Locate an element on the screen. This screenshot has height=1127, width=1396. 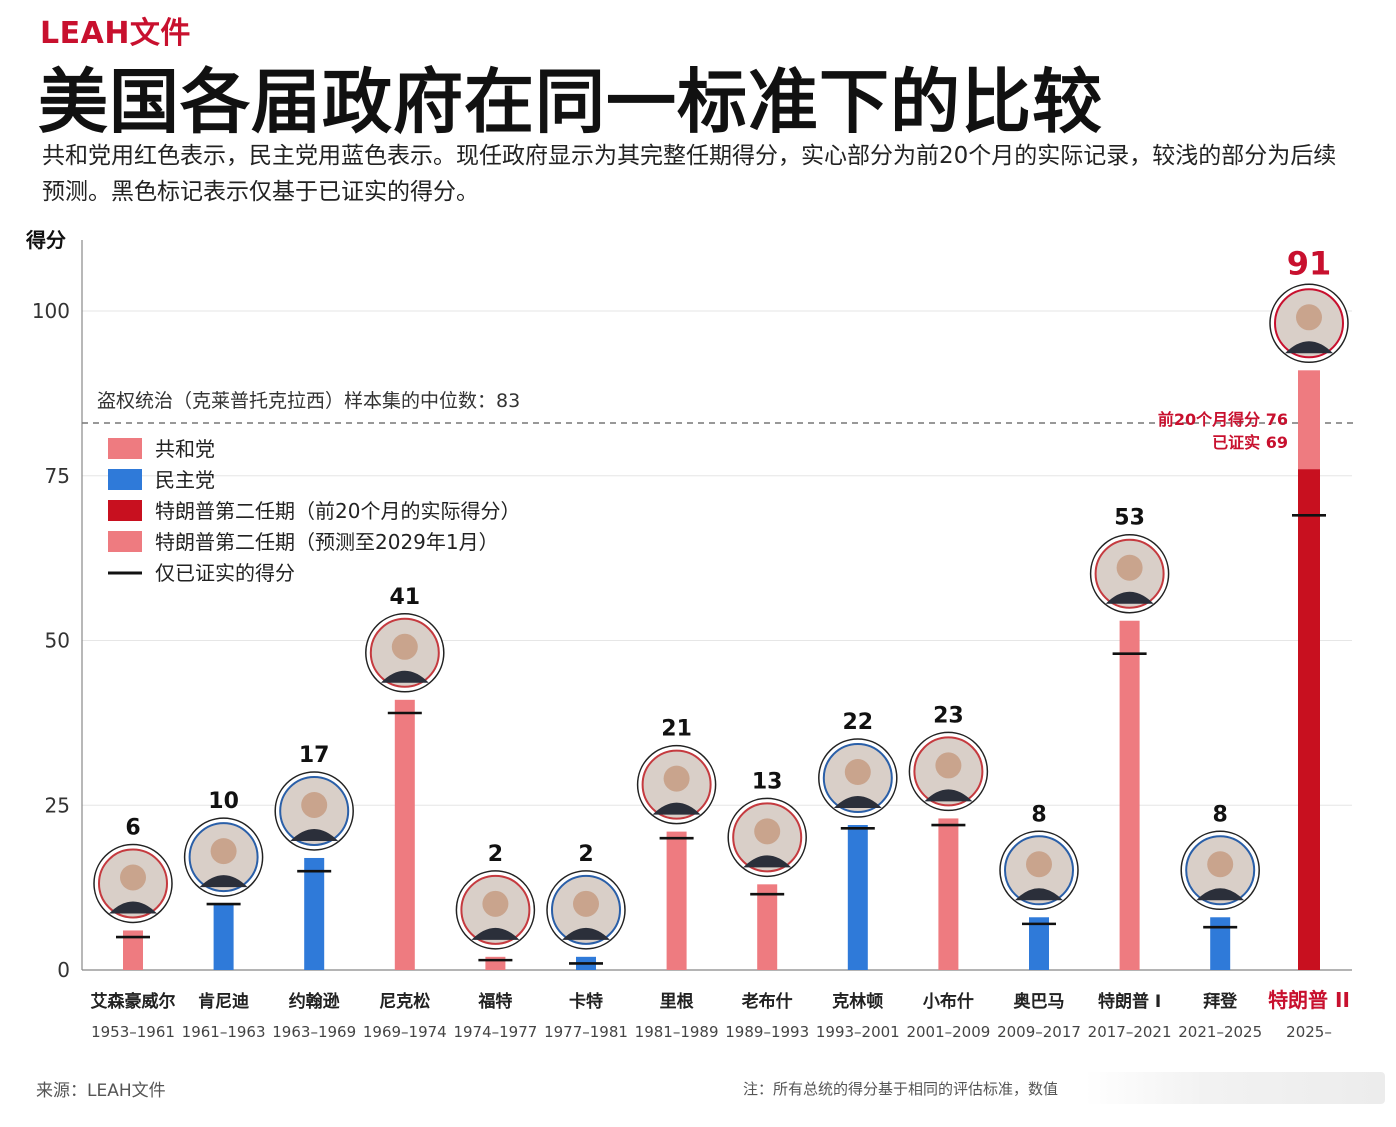
y-tick-label: 75 is located at coordinates (57, 476).